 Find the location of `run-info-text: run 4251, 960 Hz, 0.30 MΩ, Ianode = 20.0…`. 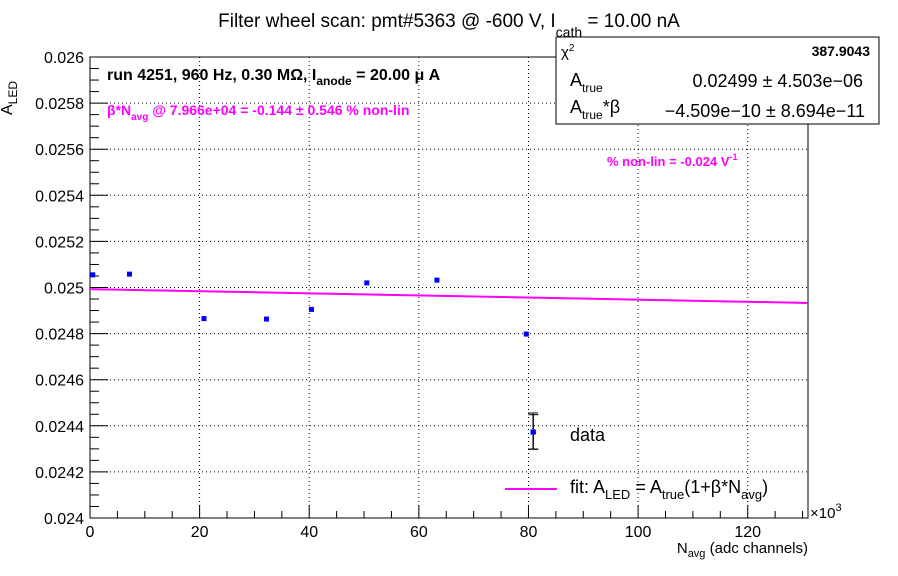

run-info-text: run 4251, 960 Hz, 0.30 MΩ, Ianode = 20.0… is located at coordinates (274, 77).